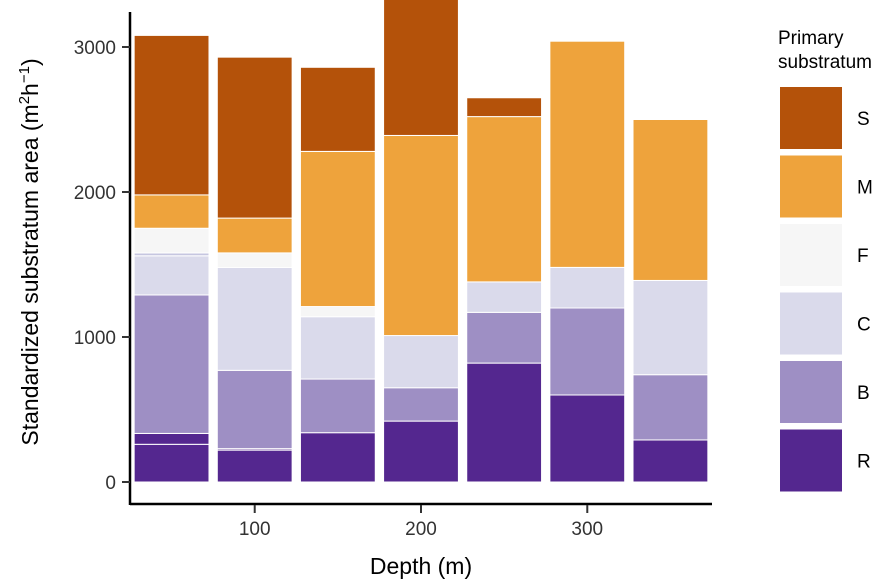 The width and height of the screenshot is (895, 581). What do you see at coordinates (811, 460) in the screenshot?
I see `legend-swatch-R` at bounding box center [811, 460].